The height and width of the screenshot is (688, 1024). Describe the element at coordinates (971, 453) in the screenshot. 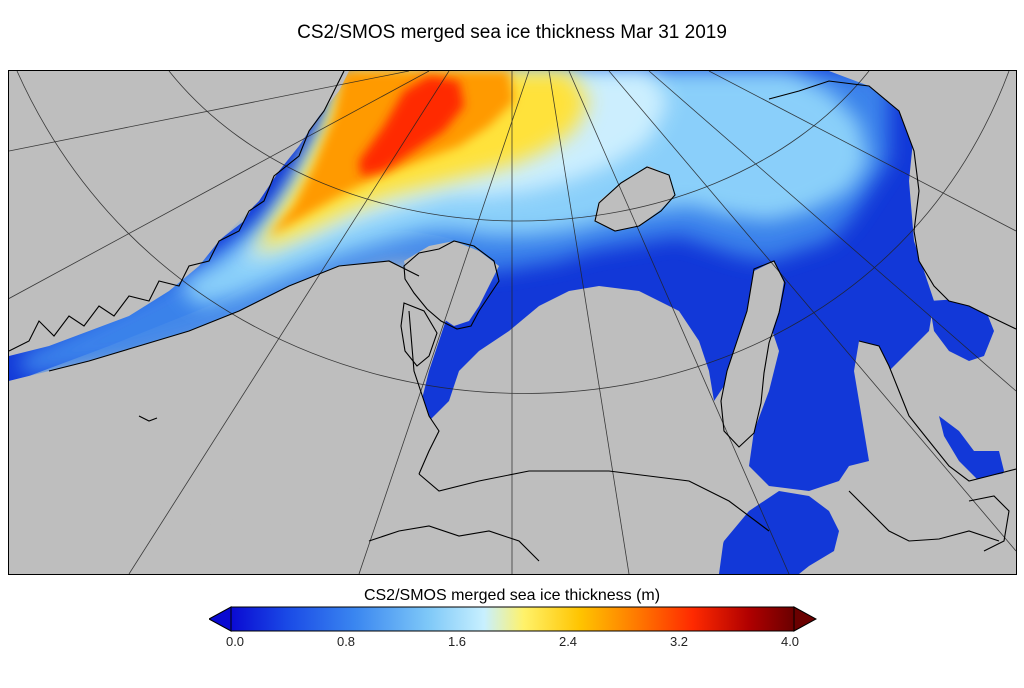

I see `ice-hudson-strait` at that location.